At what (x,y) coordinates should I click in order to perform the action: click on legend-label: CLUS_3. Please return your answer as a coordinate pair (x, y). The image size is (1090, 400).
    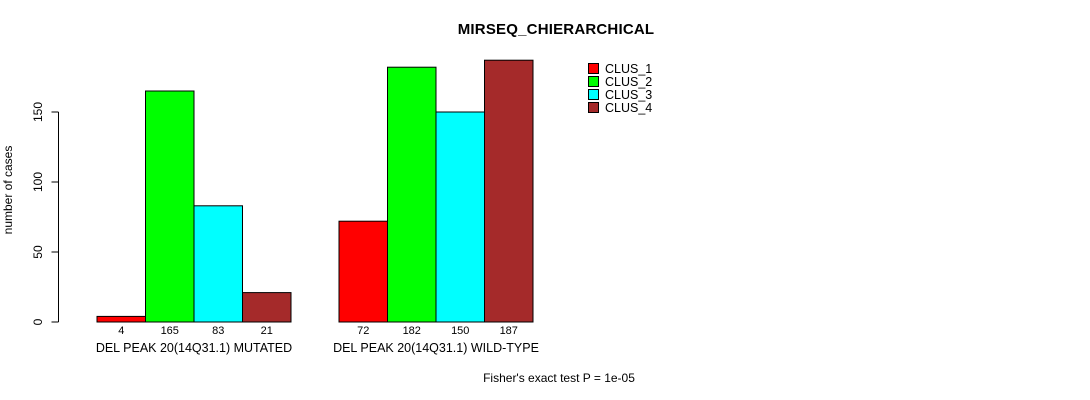
    Looking at the image, I should click on (629, 94).